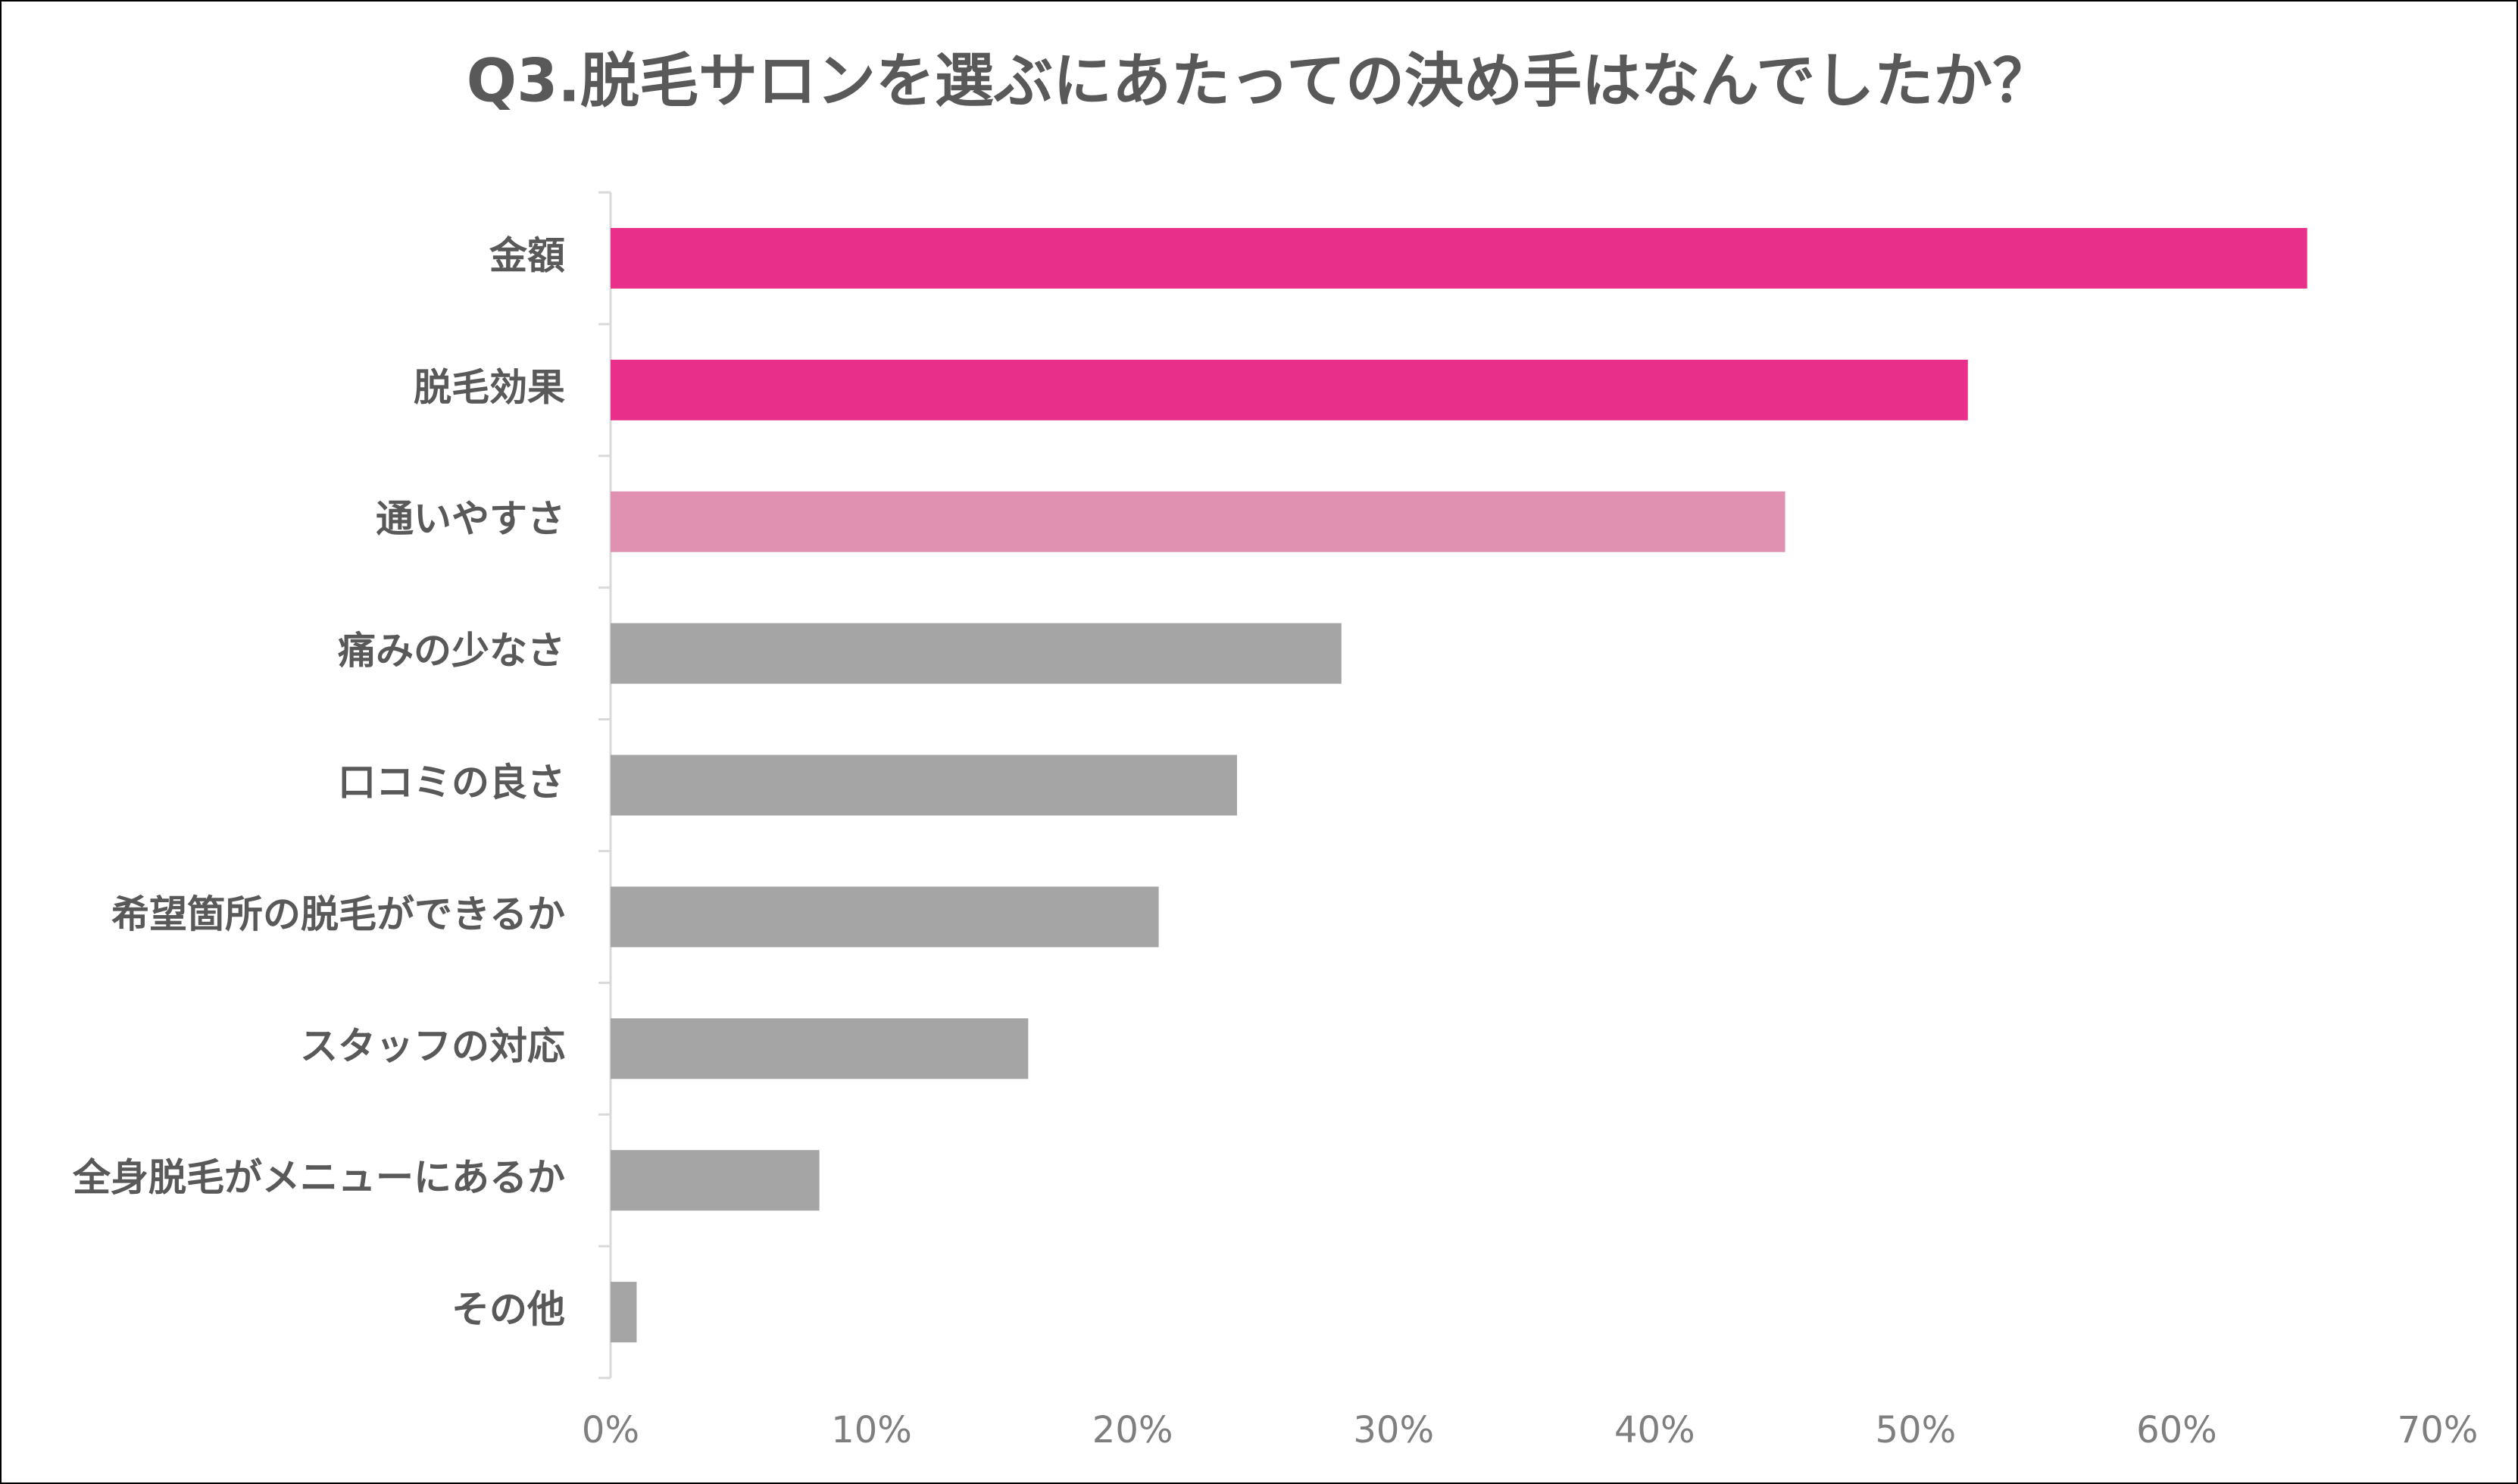  I want to click on x-tick-label: 60%, so click(2176, 1430).